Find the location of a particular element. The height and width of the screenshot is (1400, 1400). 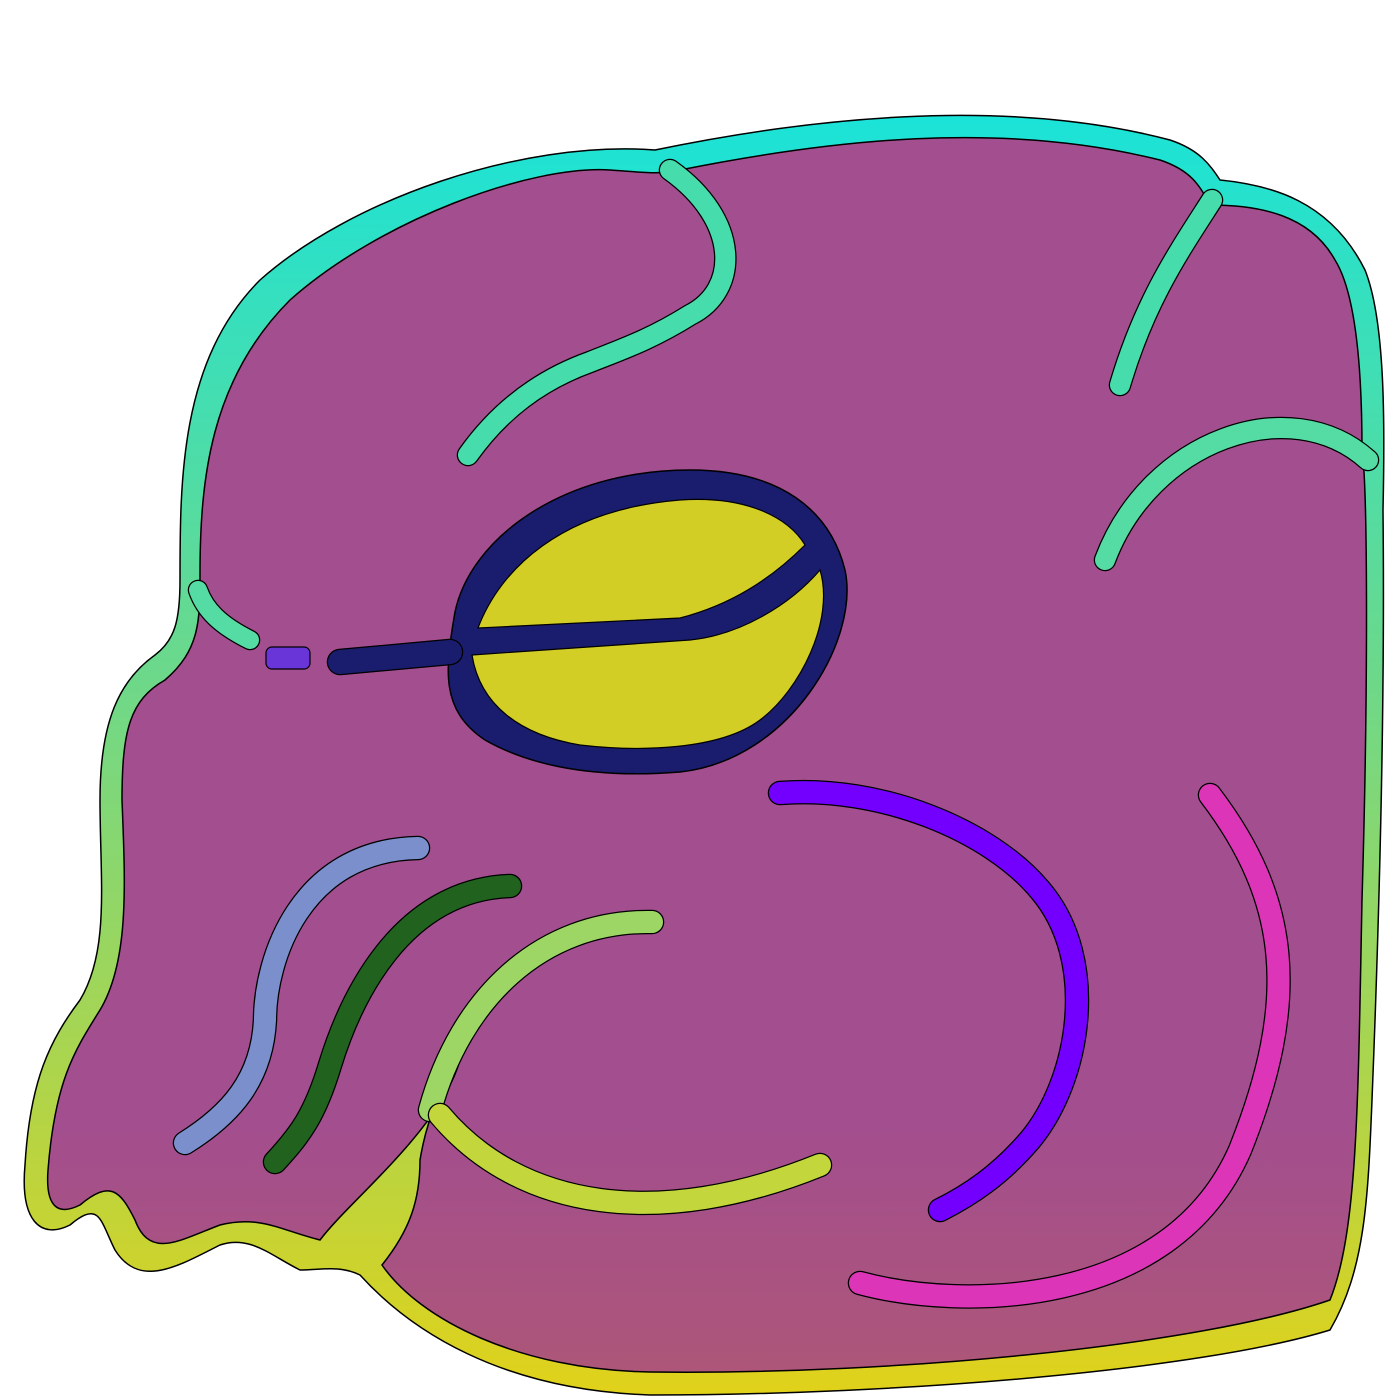

eye-lower-fill is located at coordinates (648, 658).